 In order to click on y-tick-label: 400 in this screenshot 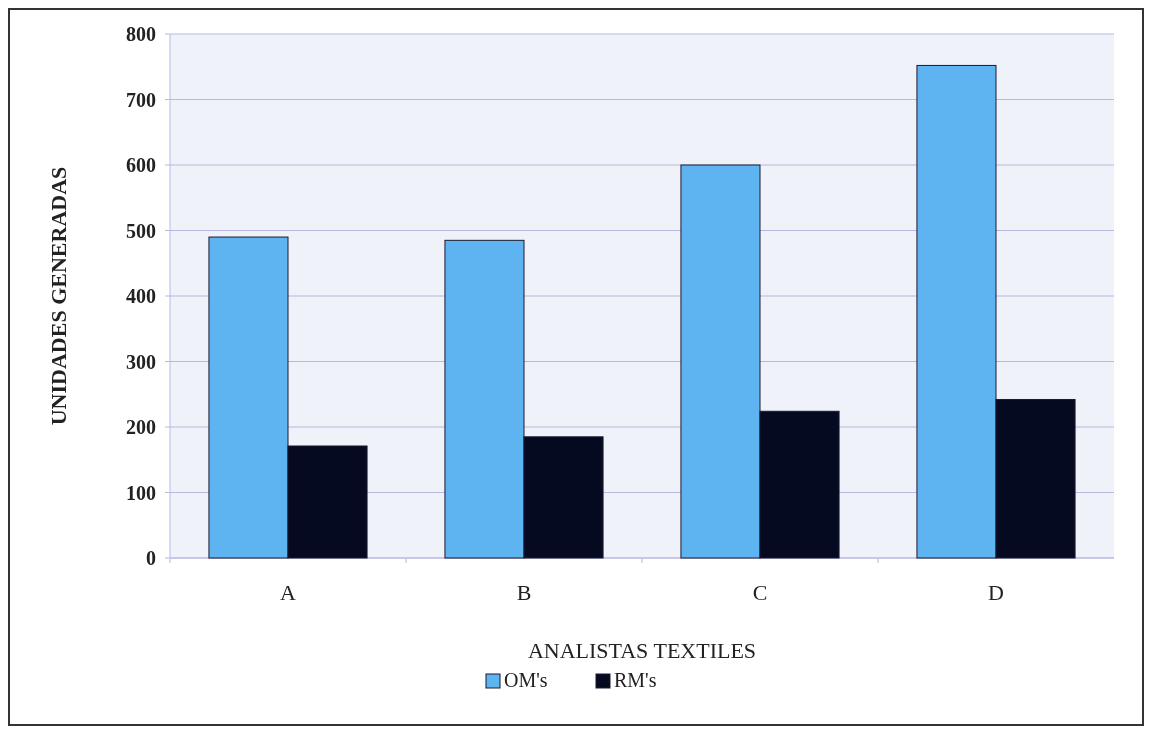, I will do `click(141, 296)`.